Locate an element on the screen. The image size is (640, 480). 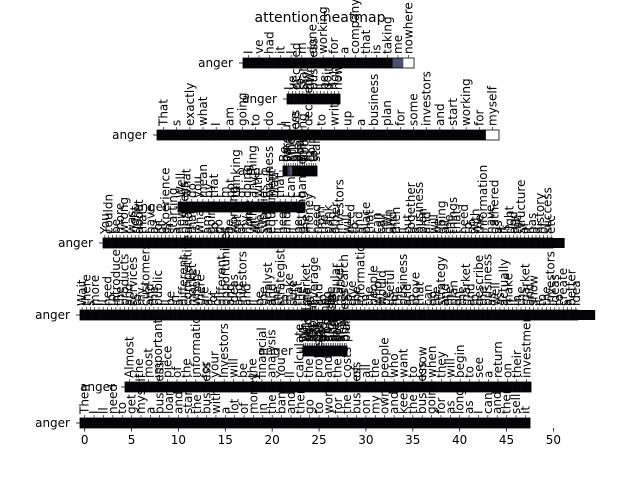
token-label: market is located at coordinates (306, 284).